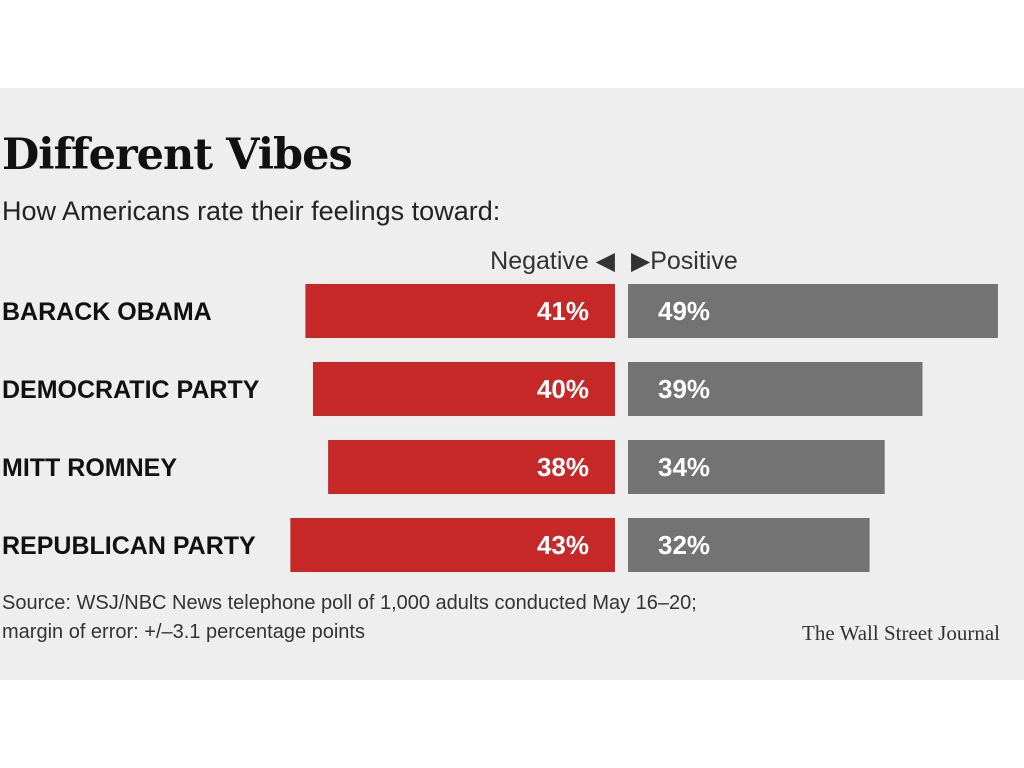 The height and width of the screenshot is (768, 1024). What do you see at coordinates (563, 545) in the screenshot?
I see `negative-value-label: 43%` at bounding box center [563, 545].